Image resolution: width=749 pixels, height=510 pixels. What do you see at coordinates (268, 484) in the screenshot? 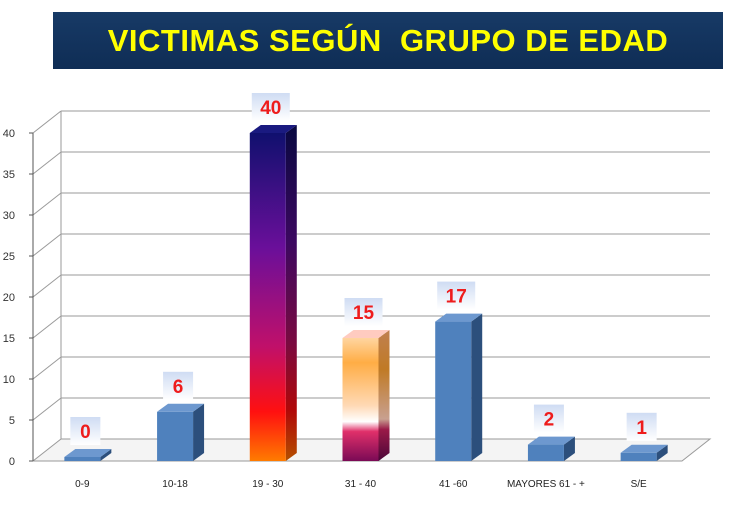
I see `x-tick-label: 19 - 30` at bounding box center [268, 484].